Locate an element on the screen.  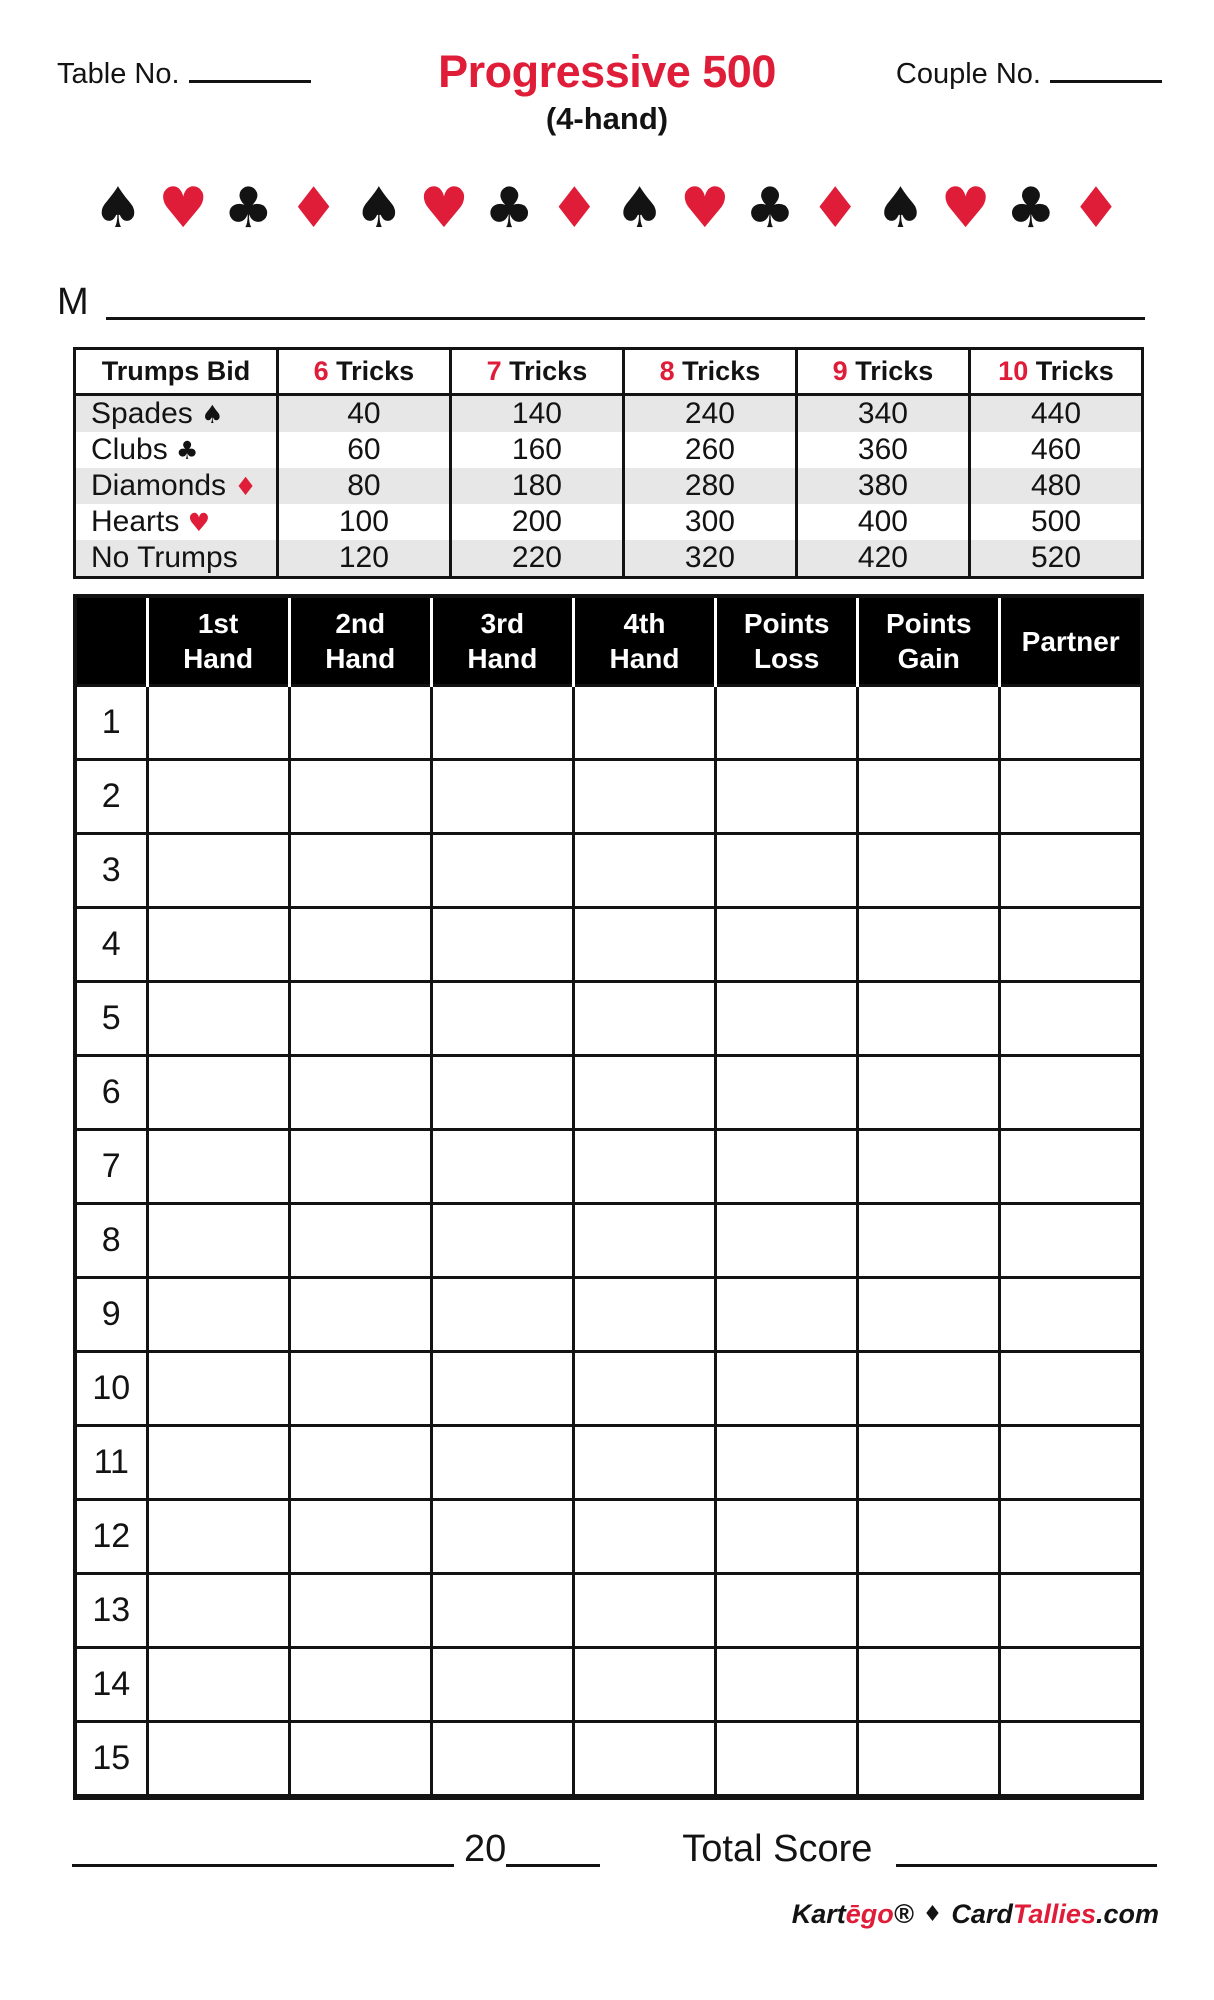
total-score-input-line is located at coordinates (1026, 1865).